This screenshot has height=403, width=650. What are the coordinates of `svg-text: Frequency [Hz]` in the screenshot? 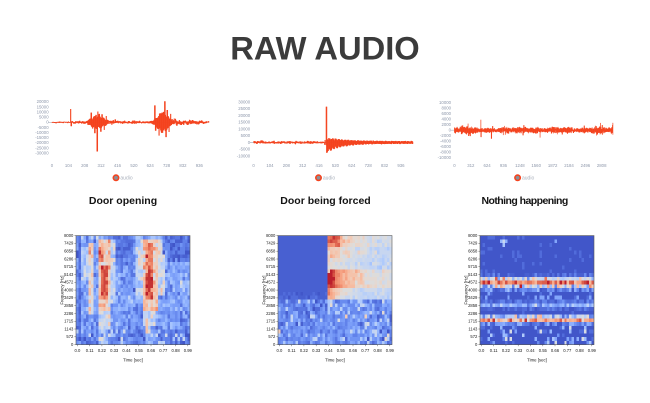 It's located at (264, 290).